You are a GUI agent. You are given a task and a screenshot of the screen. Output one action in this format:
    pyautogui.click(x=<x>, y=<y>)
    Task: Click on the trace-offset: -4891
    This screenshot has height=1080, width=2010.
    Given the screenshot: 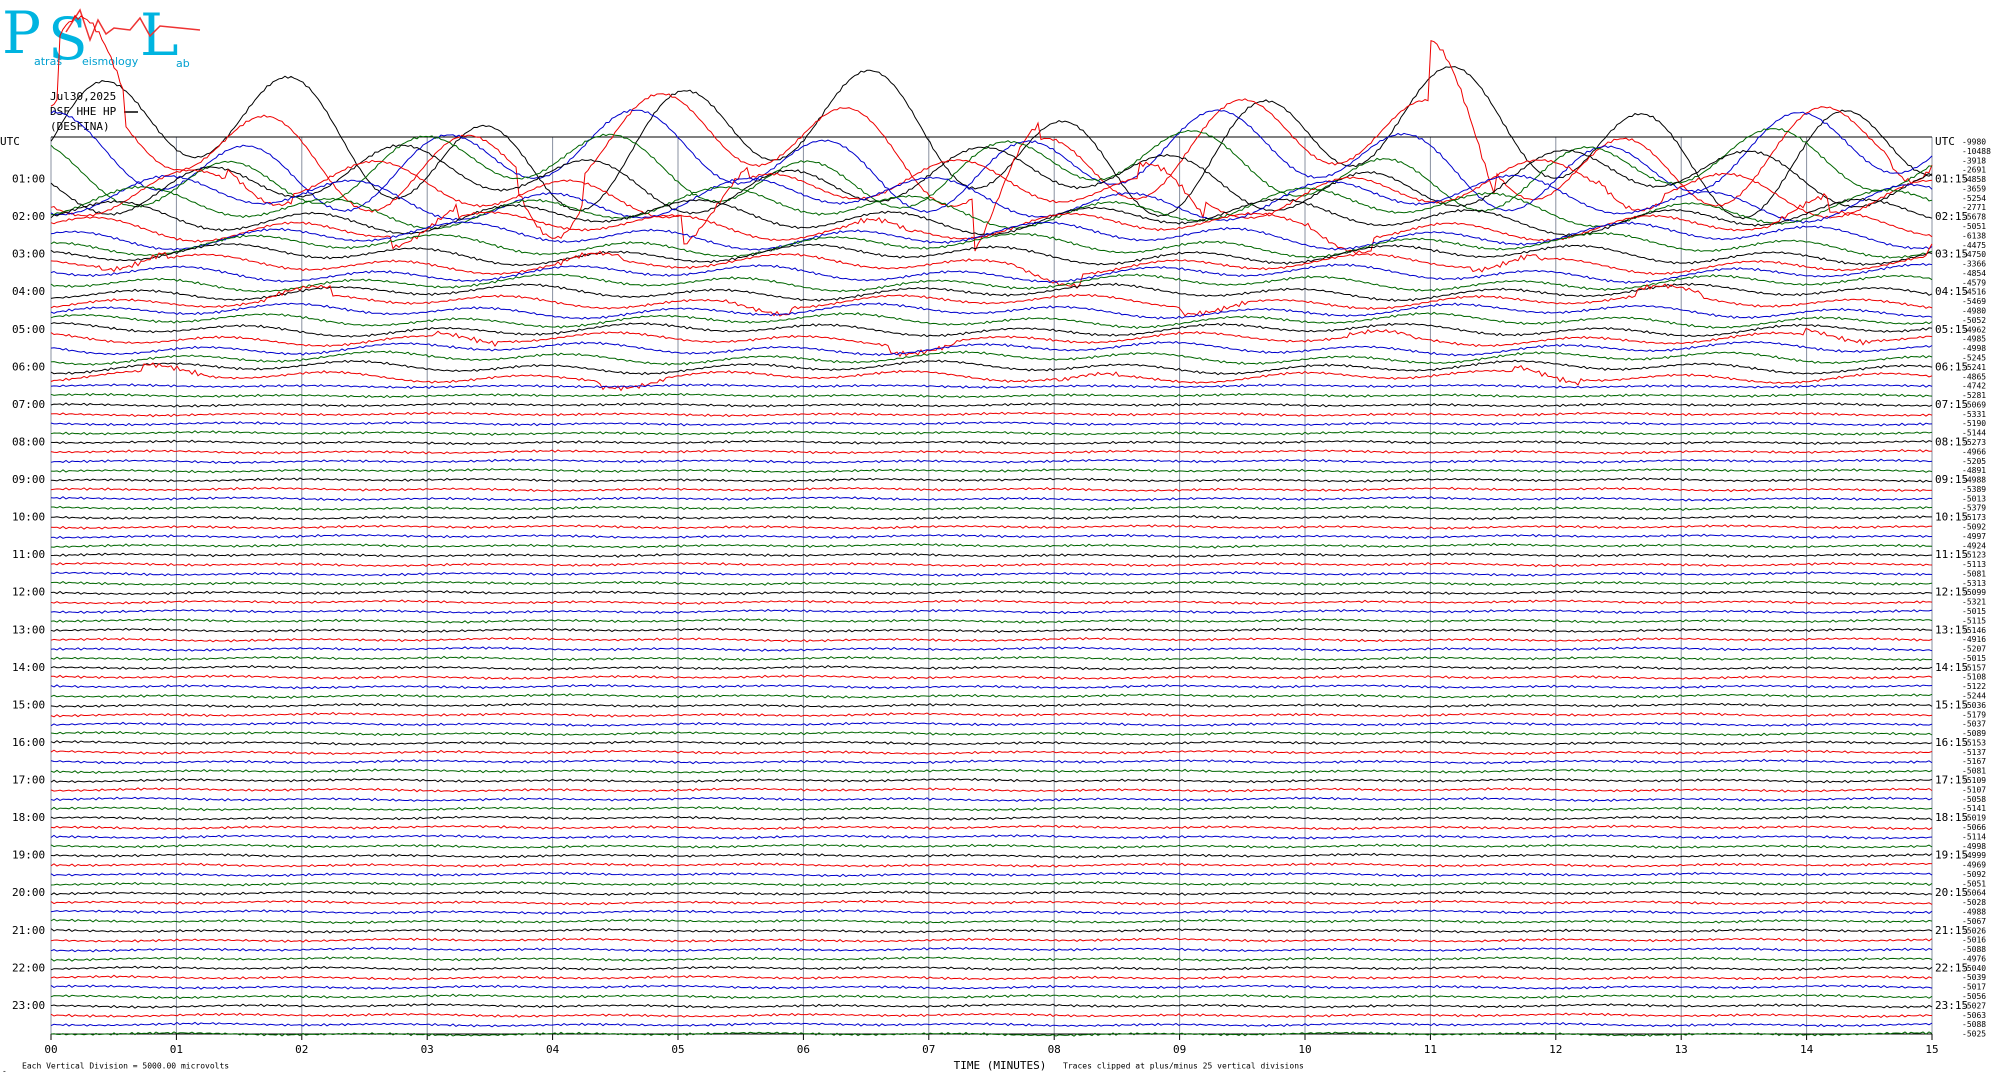 What is the action you would take?
    pyautogui.click(x=1974, y=470)
    